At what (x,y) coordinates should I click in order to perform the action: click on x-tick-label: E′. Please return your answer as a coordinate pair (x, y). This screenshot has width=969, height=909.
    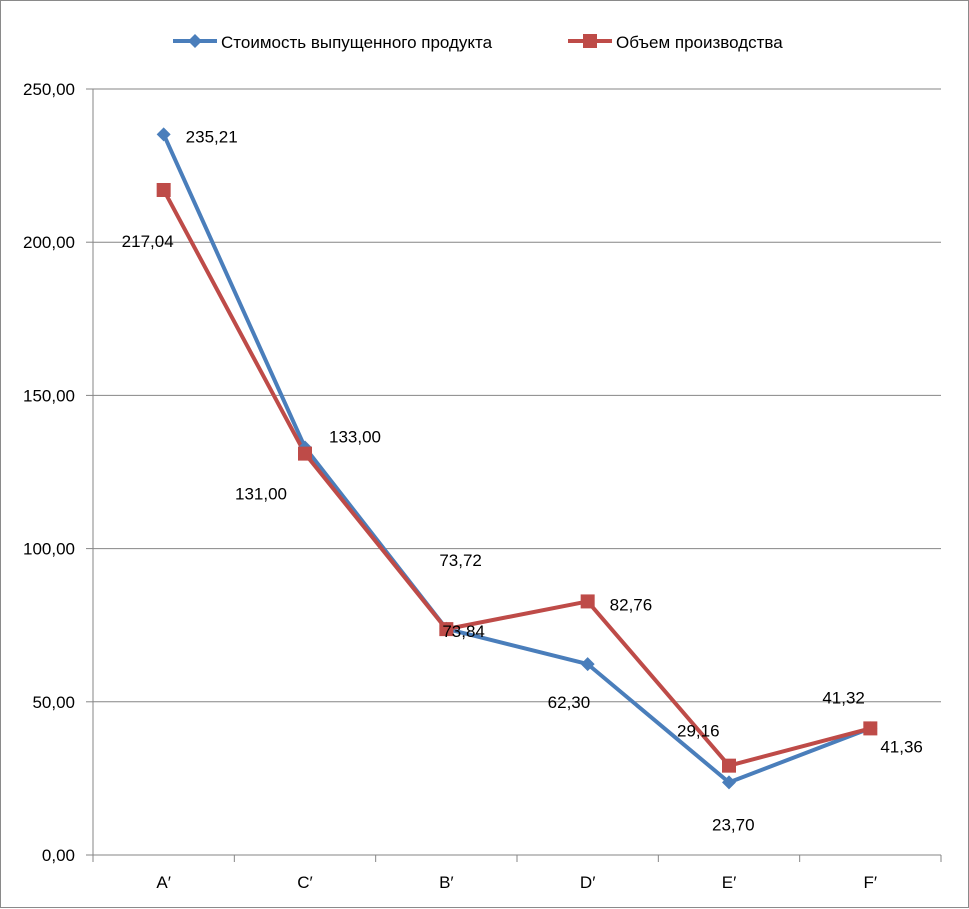
    Looking at the image, I should click on (729, 882).